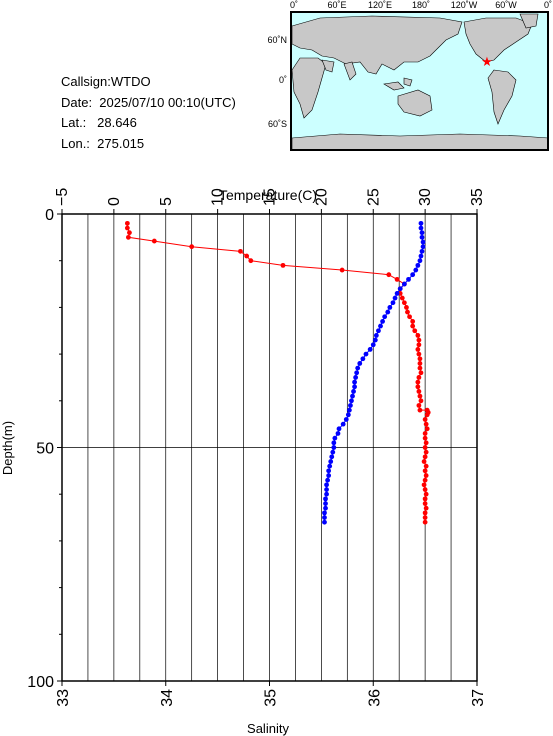 This screenshot has height=736, width=553. I want to click on temperature-tick-label: −5, so click(62, 197).